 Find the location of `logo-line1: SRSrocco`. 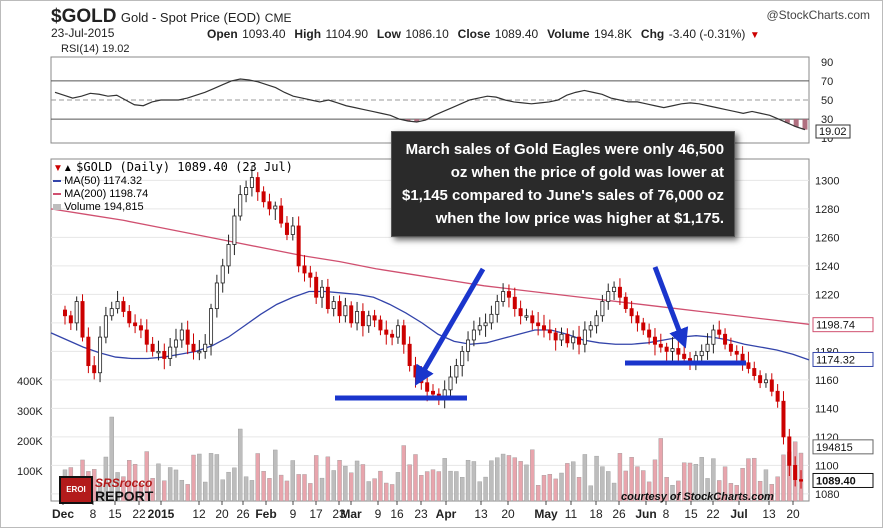

logo-line1: SRSrocco is located at coordinates (124, 483).